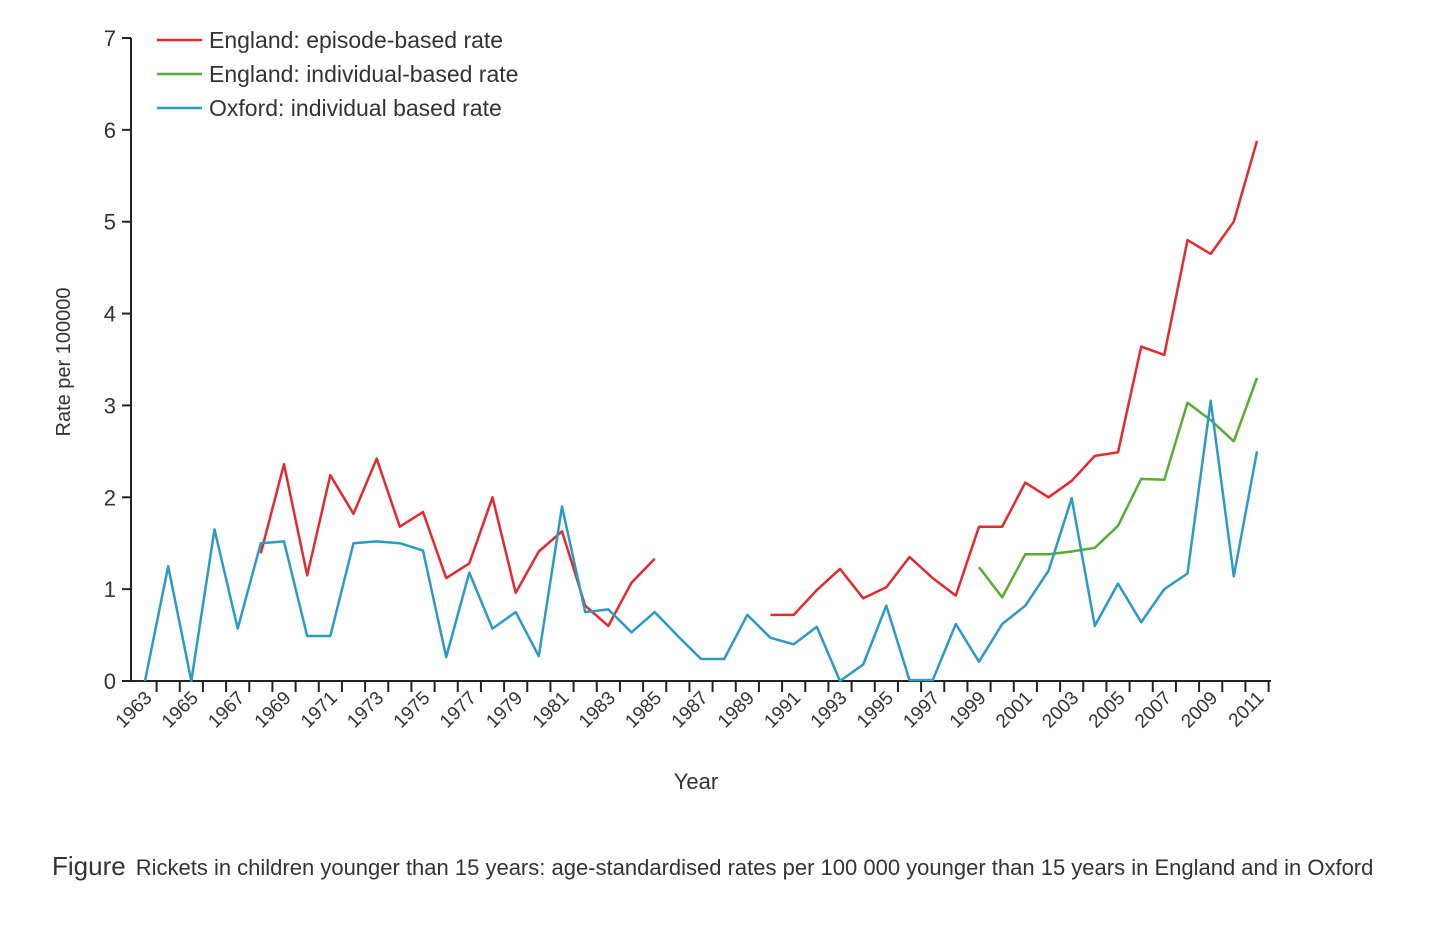 This screenshot has width=1446, height=940. Describe the element at coordinates (829, 710) in the screenshot. I see `x-tick-label: 1993` at that location.